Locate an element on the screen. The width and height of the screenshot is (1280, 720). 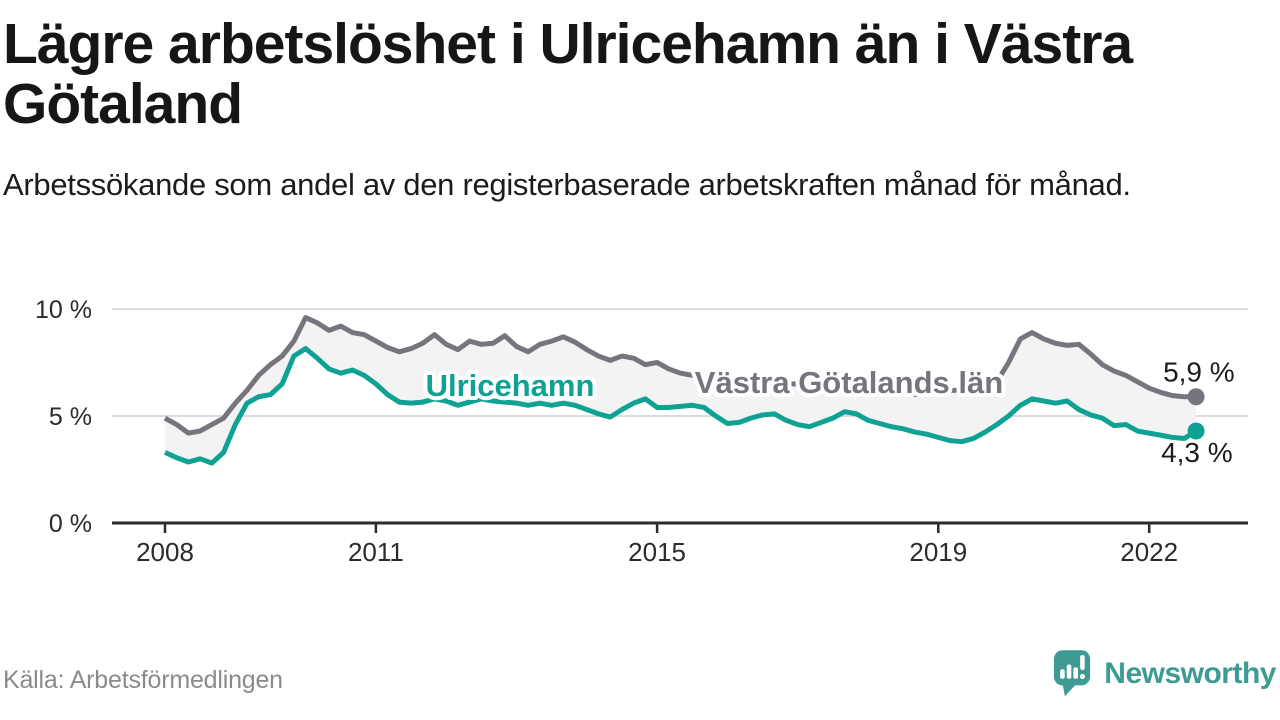
exclamation-mark-dot is located at coordinates (1083, 676).